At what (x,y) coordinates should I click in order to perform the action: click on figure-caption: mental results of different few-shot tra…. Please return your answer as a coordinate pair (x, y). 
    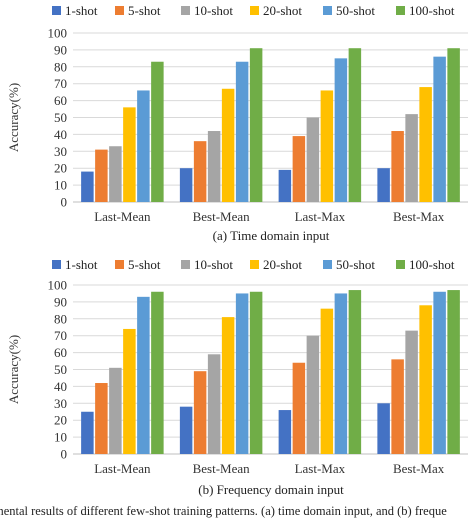
    Looking at the image, I should click on (223, 511).